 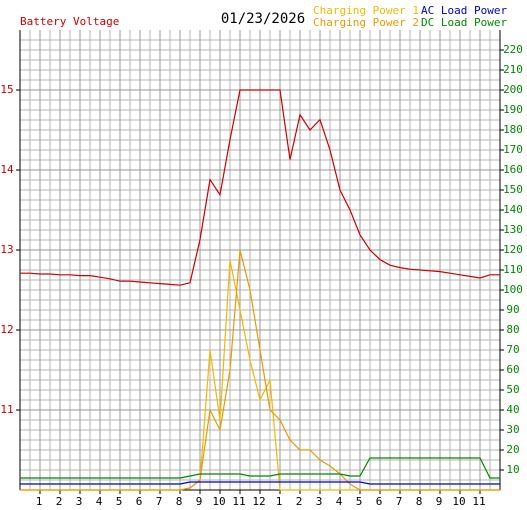 I want to click on y-tick-label: 14, so click(x=7, y=169).